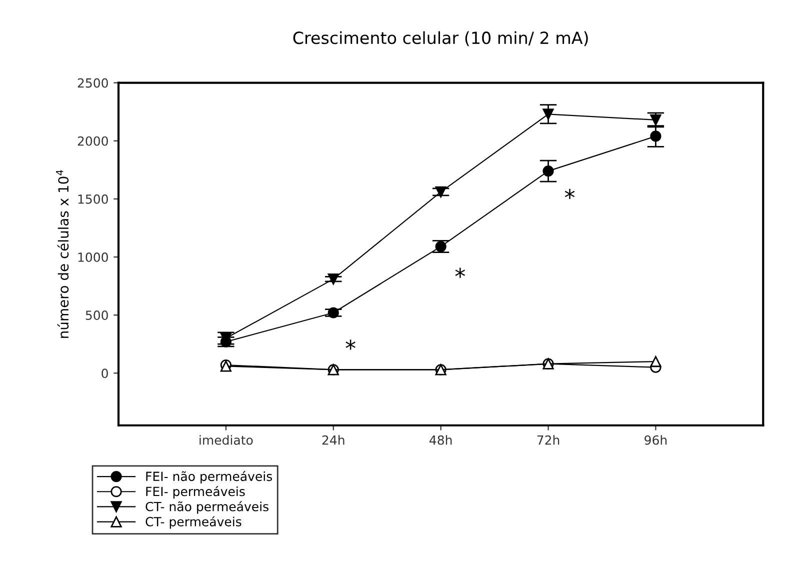  What do you see at coordinates (441, 440) in the screenshot?
I see `x-tick-label: 48h` at bounding box center [441, 440].